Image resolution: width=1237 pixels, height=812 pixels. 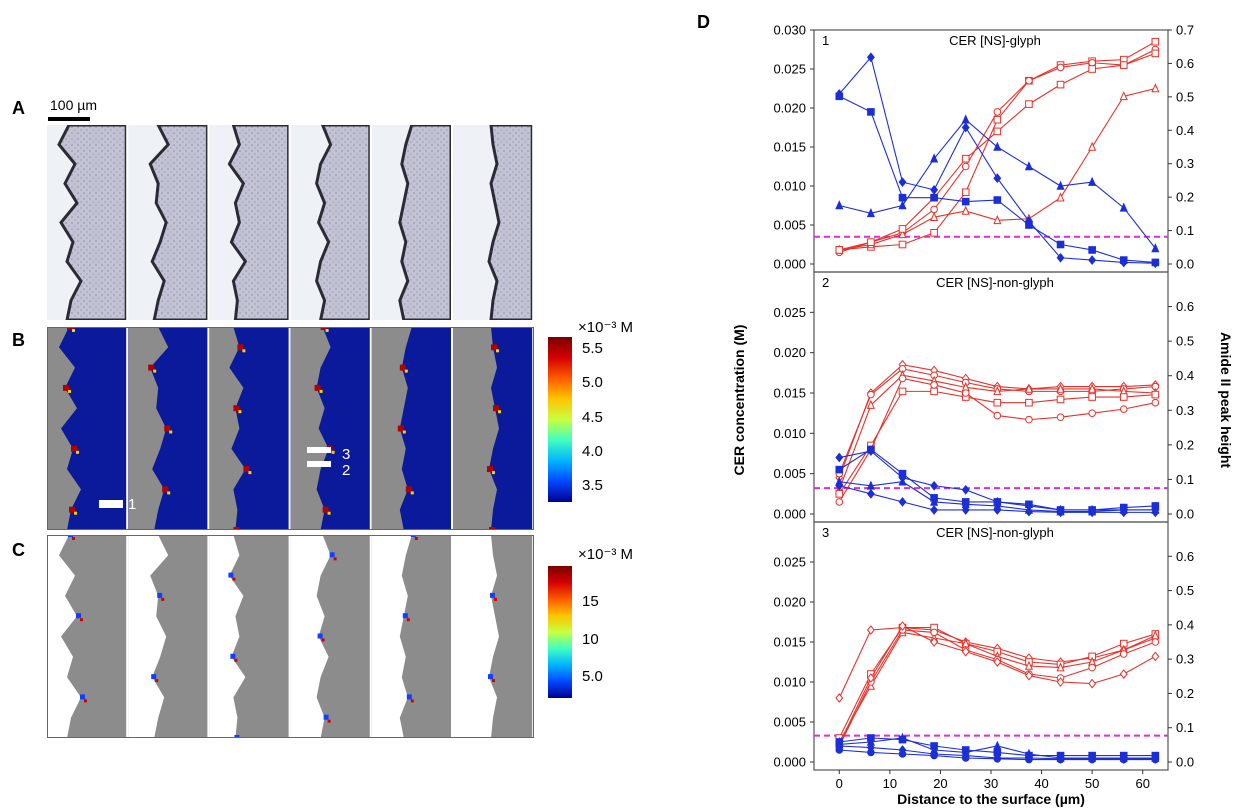 I want to click on y-tick-label-left: 0.010, so click(x=789, y=682).